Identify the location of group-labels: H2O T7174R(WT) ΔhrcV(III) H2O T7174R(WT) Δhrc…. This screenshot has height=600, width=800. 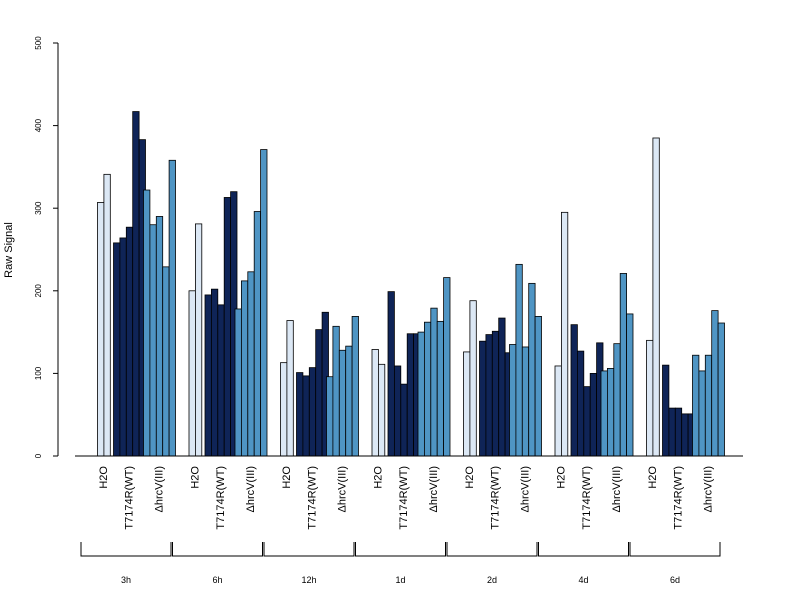
(406, 498).